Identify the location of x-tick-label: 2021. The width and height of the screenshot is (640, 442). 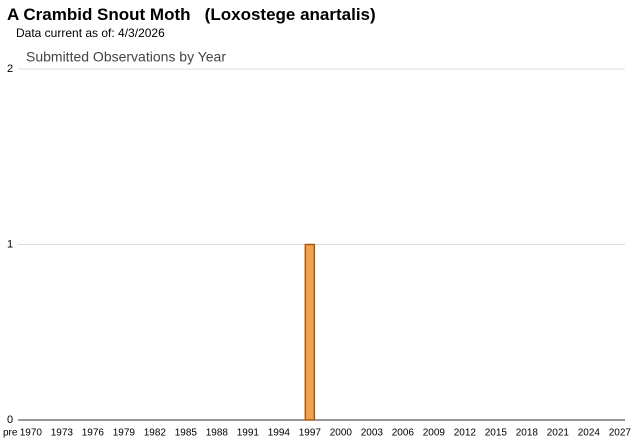
(558, 433).